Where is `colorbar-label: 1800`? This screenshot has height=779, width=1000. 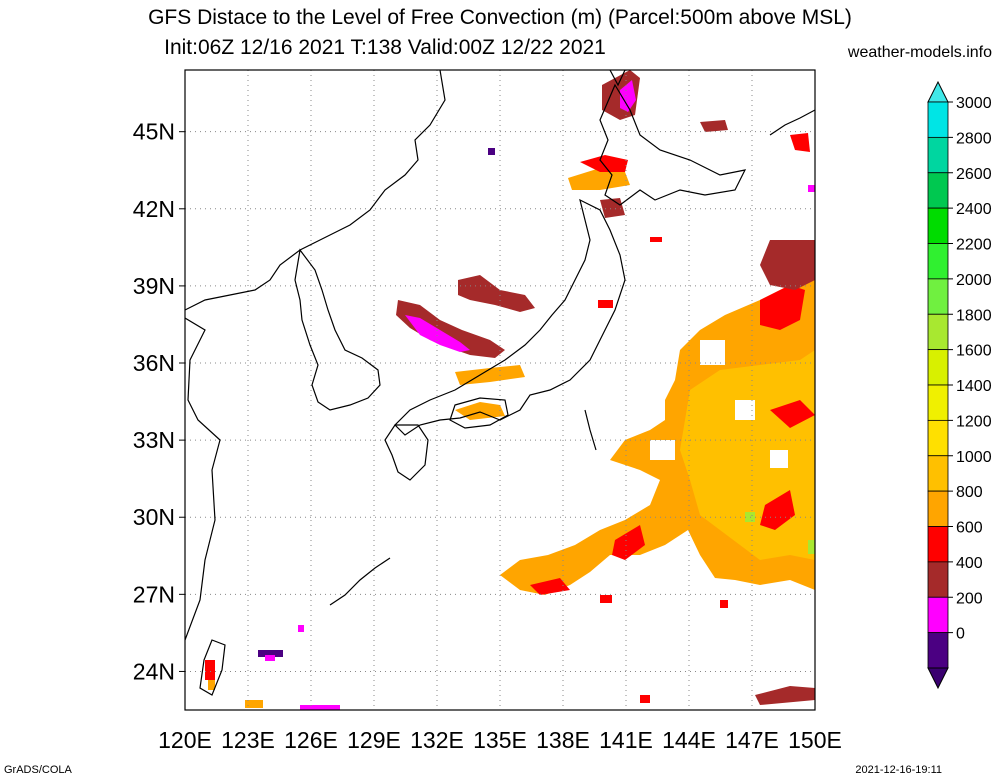 colorbar-label: 1800 is located at coordinates (974, 315).